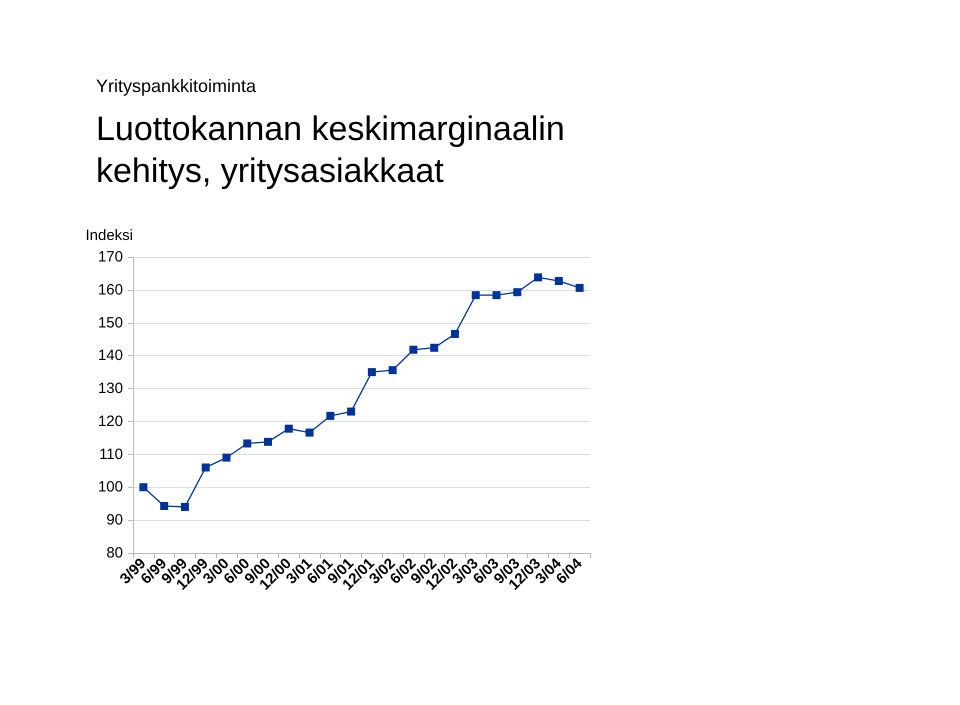 The height and width of the screenshot is (705, 960). What do you see at coordinates (109, 235) in the screenshot?
I see `y-axis-title: Indeksi` at bounding box center [109, 235].